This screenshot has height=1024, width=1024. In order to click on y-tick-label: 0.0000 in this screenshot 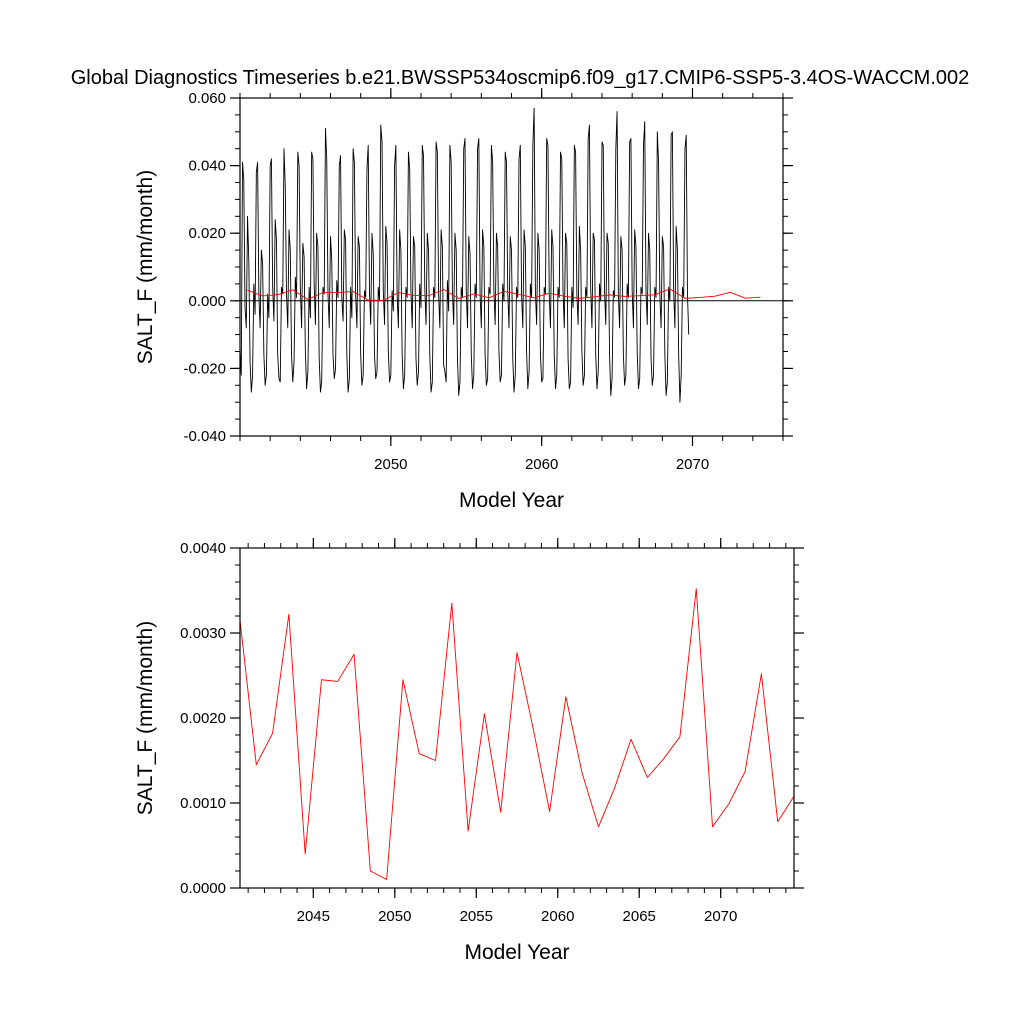, I will do `click(203, 888)`.